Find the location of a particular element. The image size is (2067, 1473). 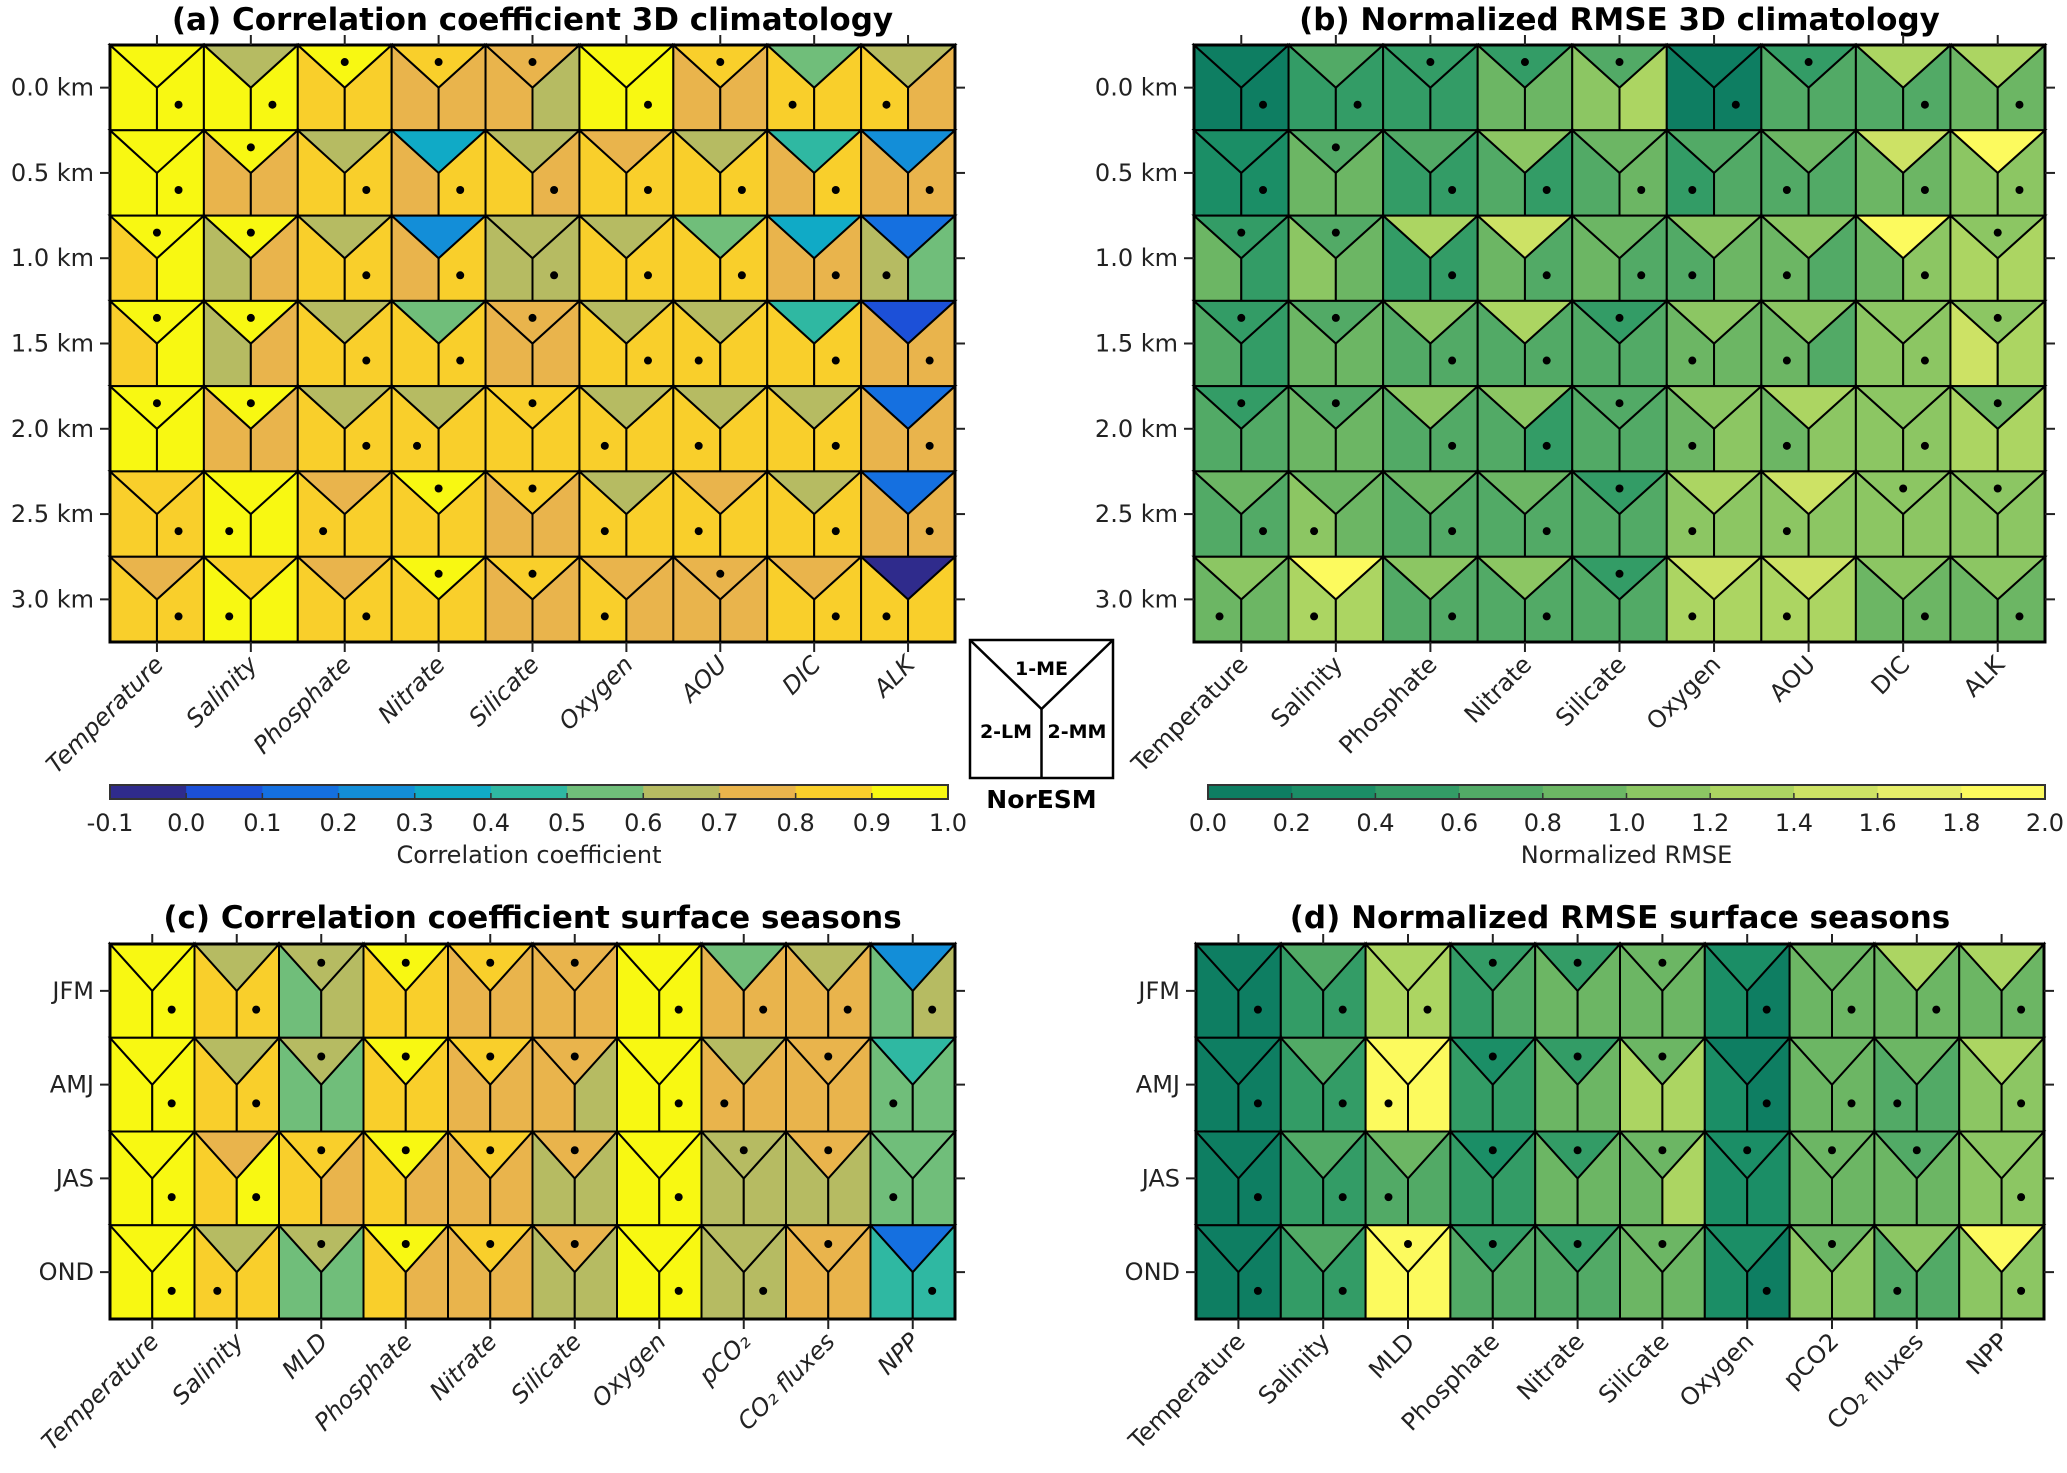

y-tick-label: JFM is located at coordinates (1158, 991).